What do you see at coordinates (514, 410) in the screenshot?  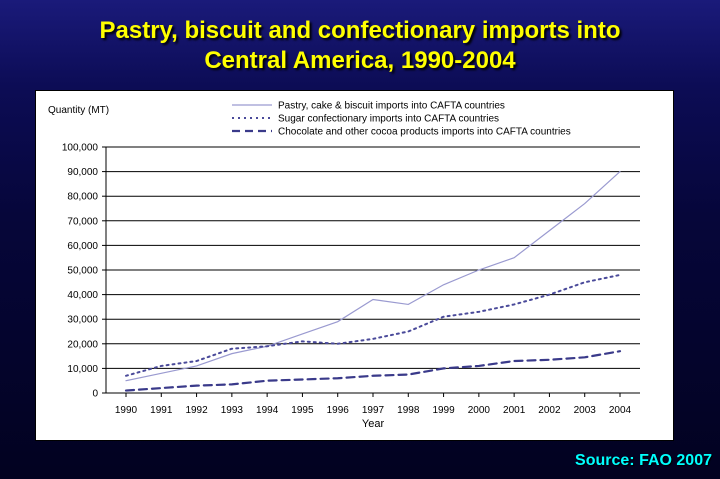 I see `x-tick-label: 2001` at bounding box center [514, 410].